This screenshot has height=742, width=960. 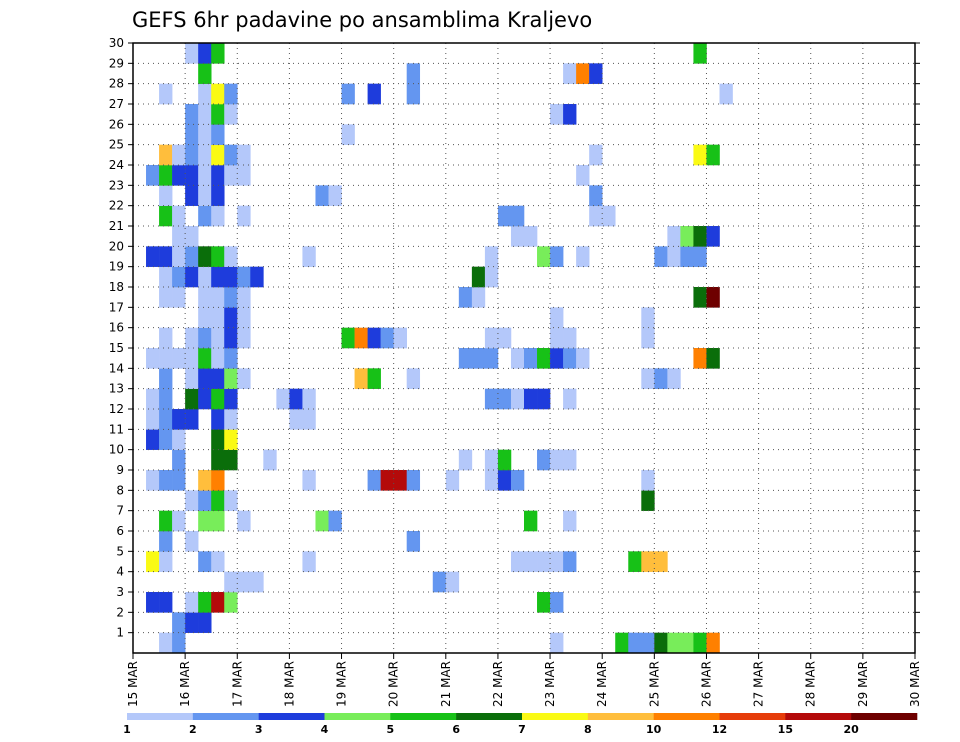 What do you see at coordinates (602, 684) in the screenshot?
I see `x-tick-label: 24 MAR` at bounding box center [602, 684].